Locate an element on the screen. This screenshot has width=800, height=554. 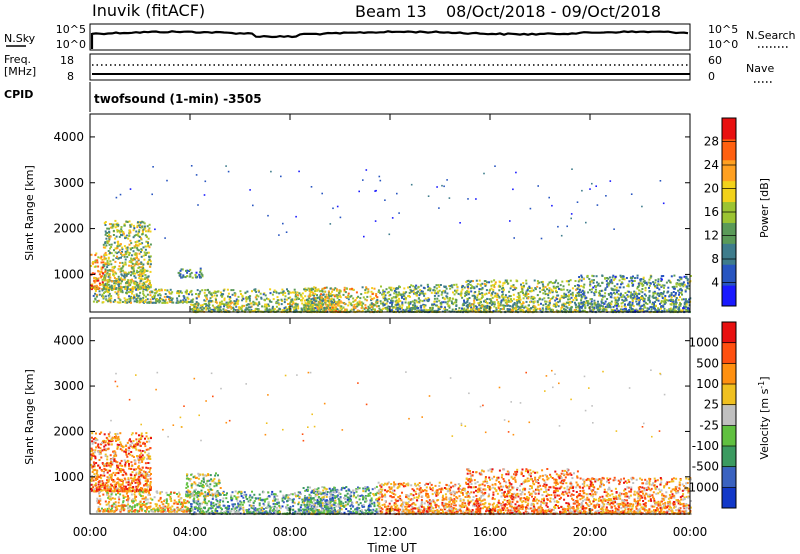
nave-label: Nave is located at coordinates (760, 68).